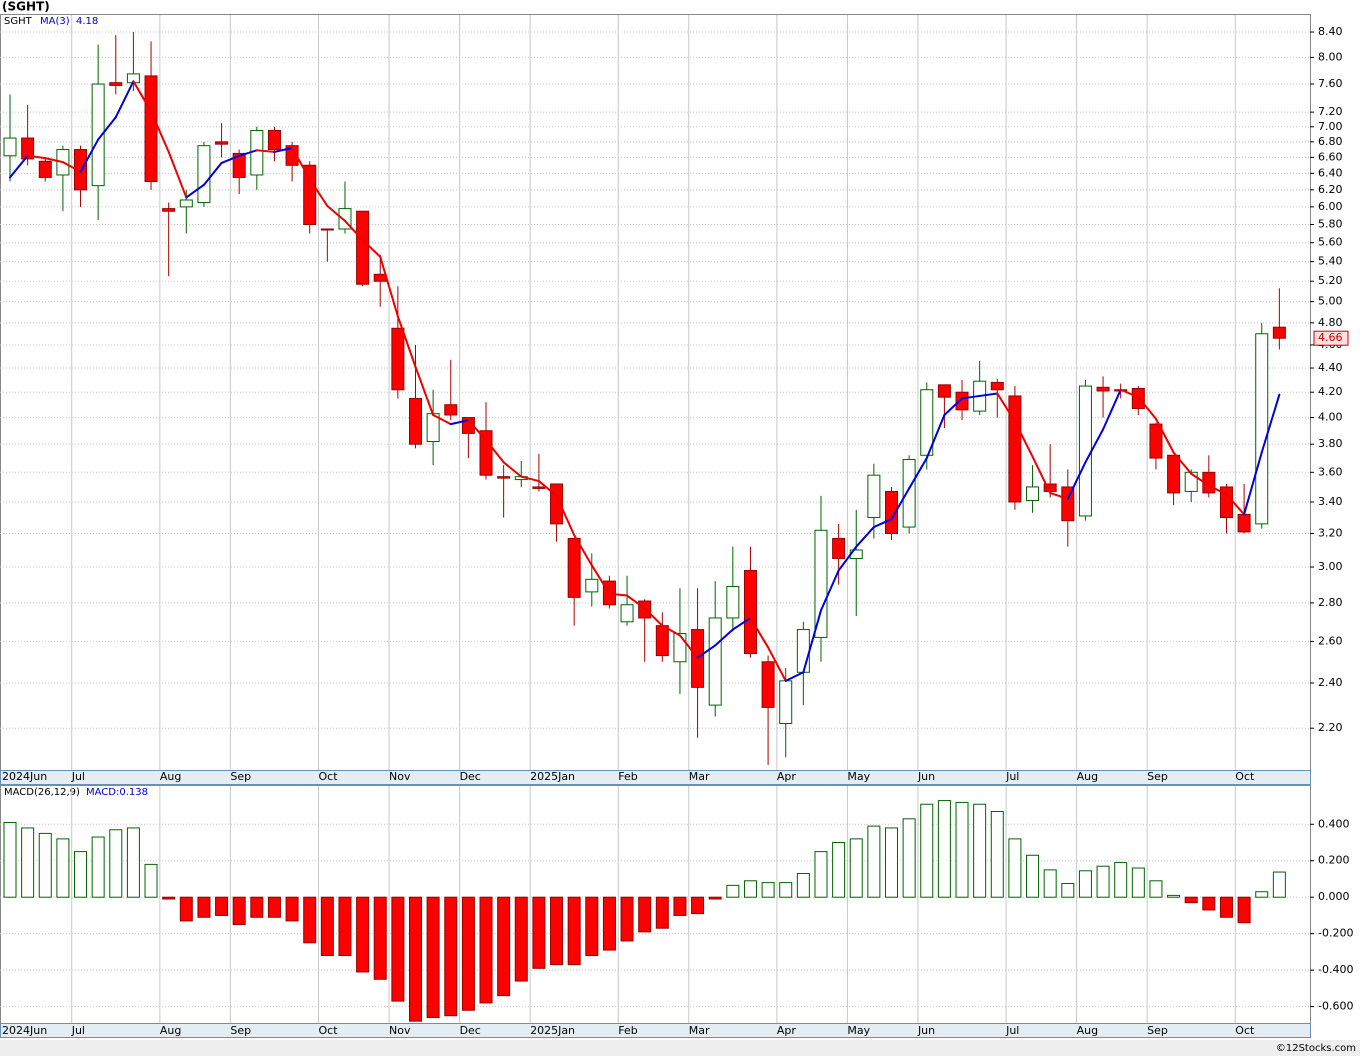 The width and height of the screenshot is (1360, 1056). I want to click on y-tick-label: 4.80, so click(1330, 322).